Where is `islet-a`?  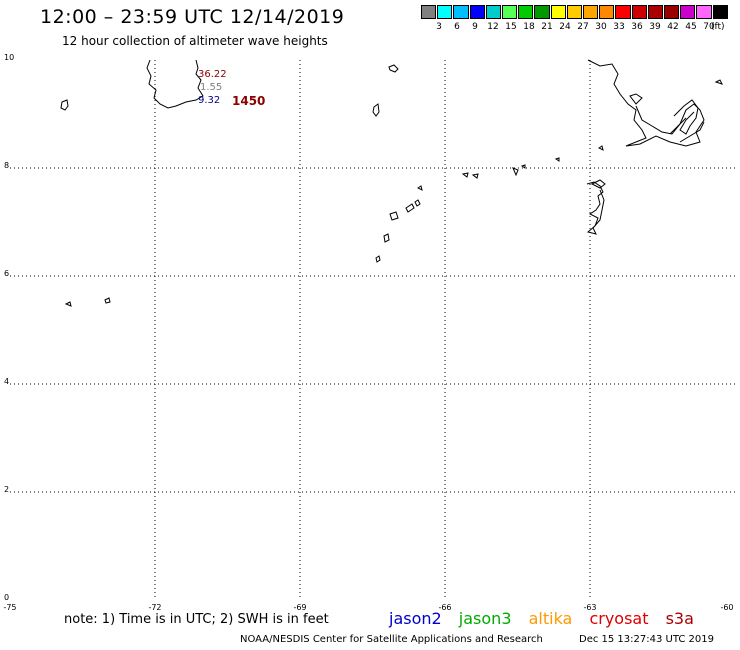
islet-a is located at coordinates (420, 188).